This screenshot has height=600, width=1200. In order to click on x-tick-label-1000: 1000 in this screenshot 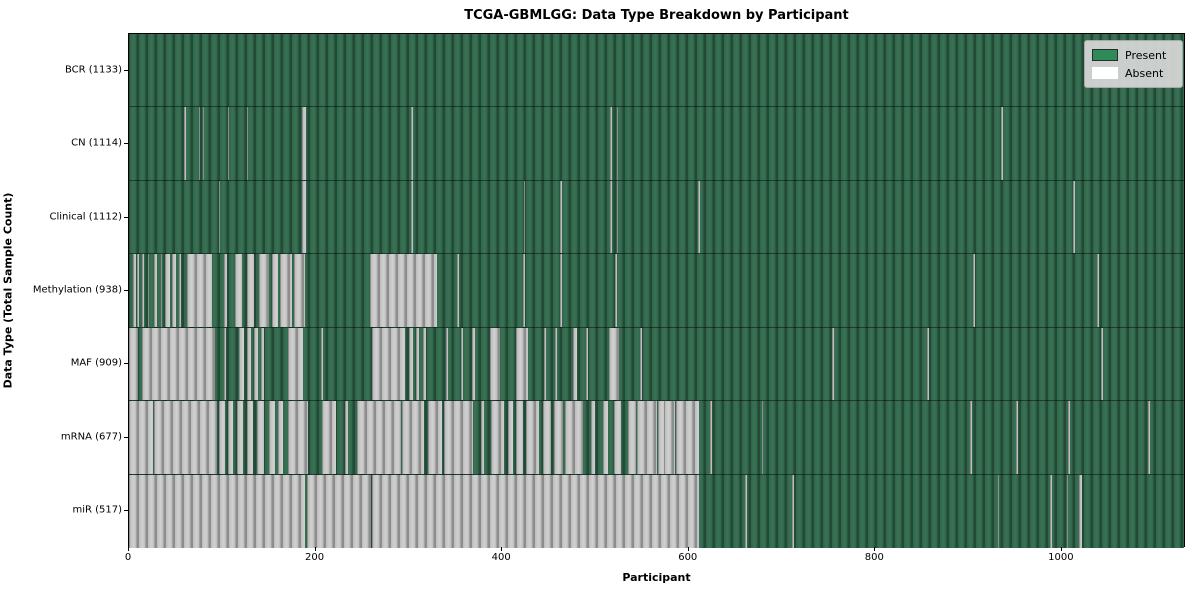, I will do `click(1061, 557)`.